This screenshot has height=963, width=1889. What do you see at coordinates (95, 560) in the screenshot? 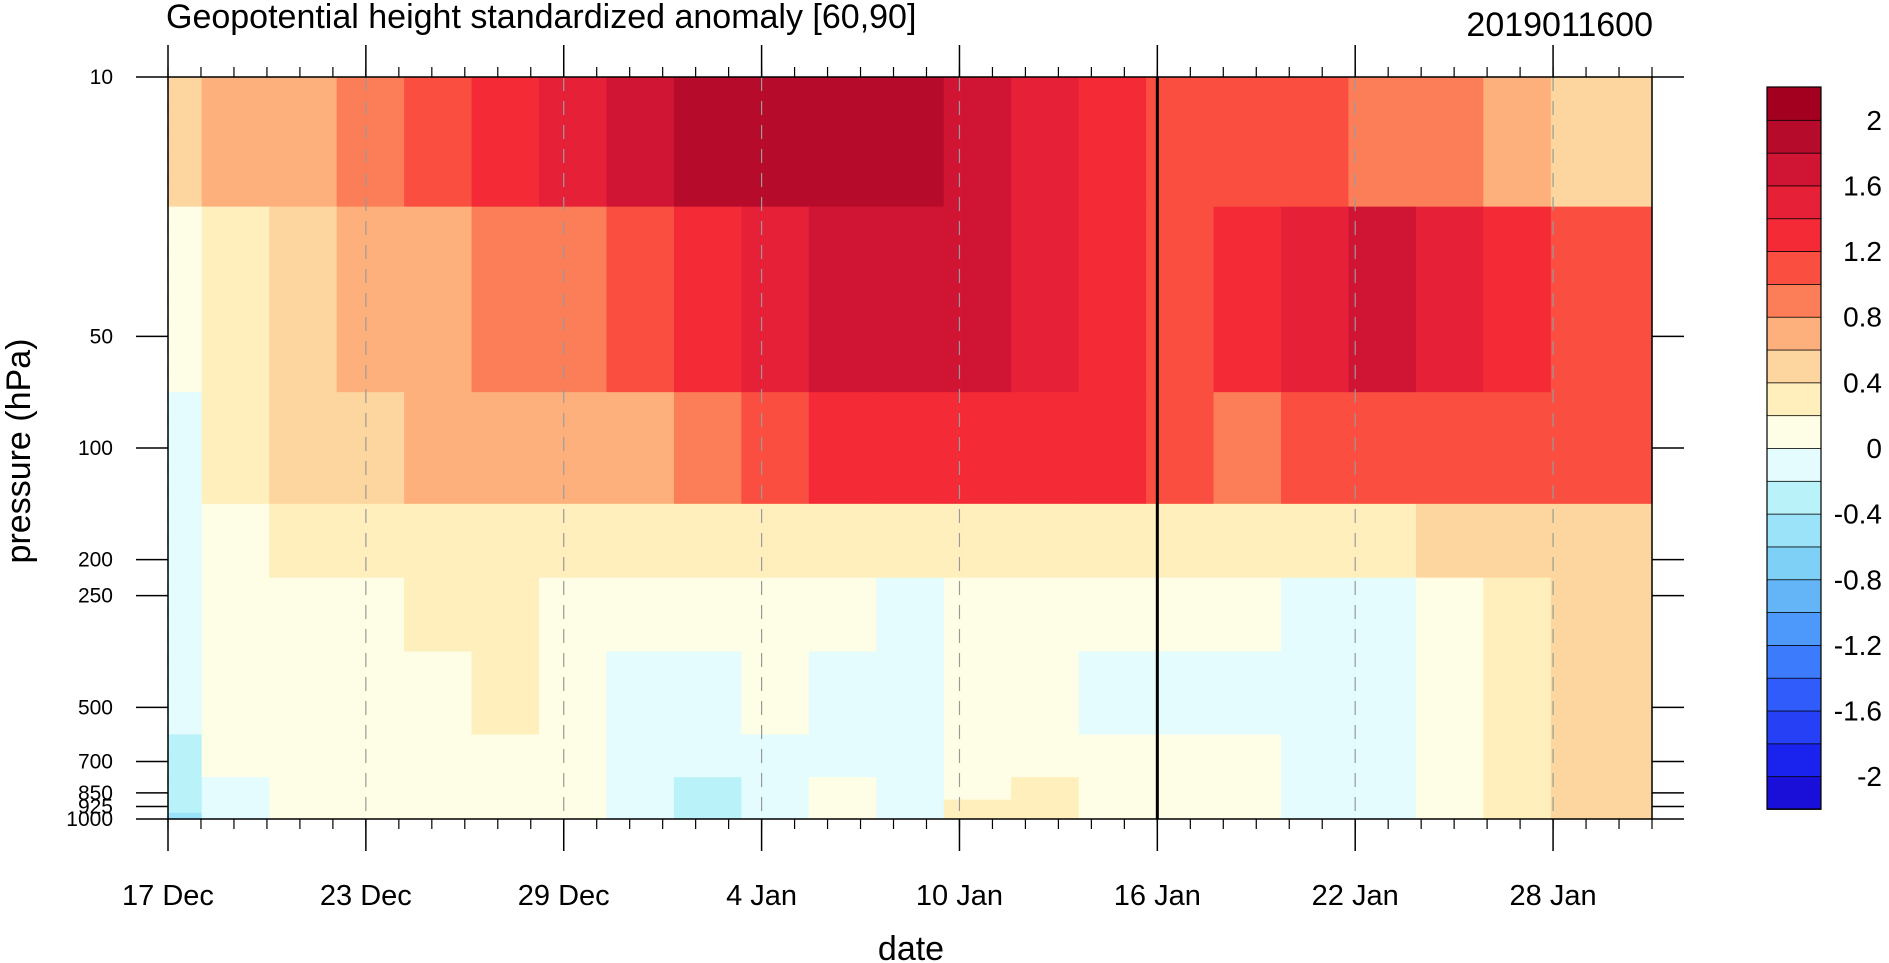
I see `y-tick-label: 200` at bounding box center [95, 560].